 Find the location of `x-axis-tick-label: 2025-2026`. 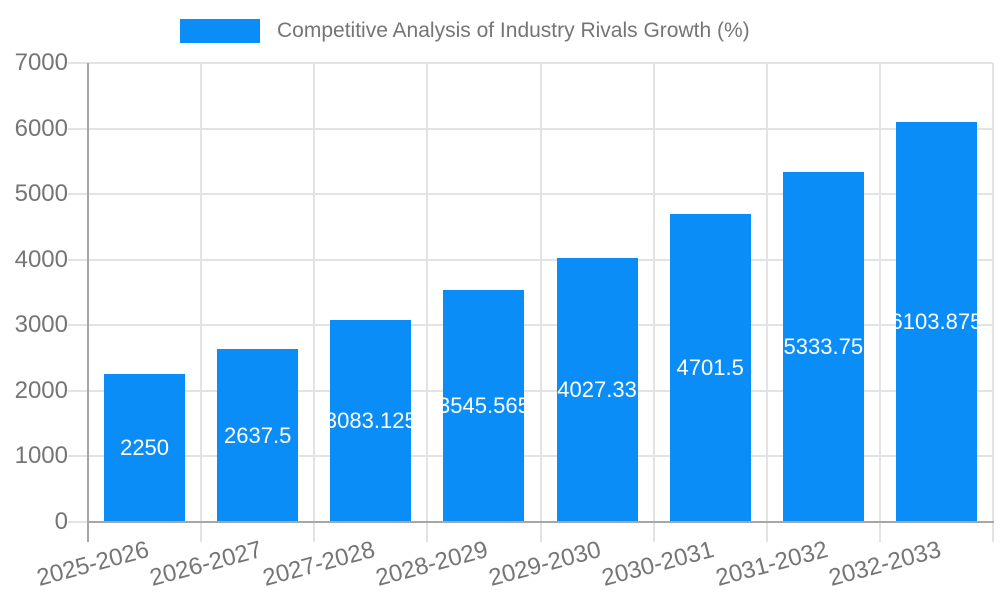

x-axis-tick-label: 2025-2026 is located at coordinates (92, 564).